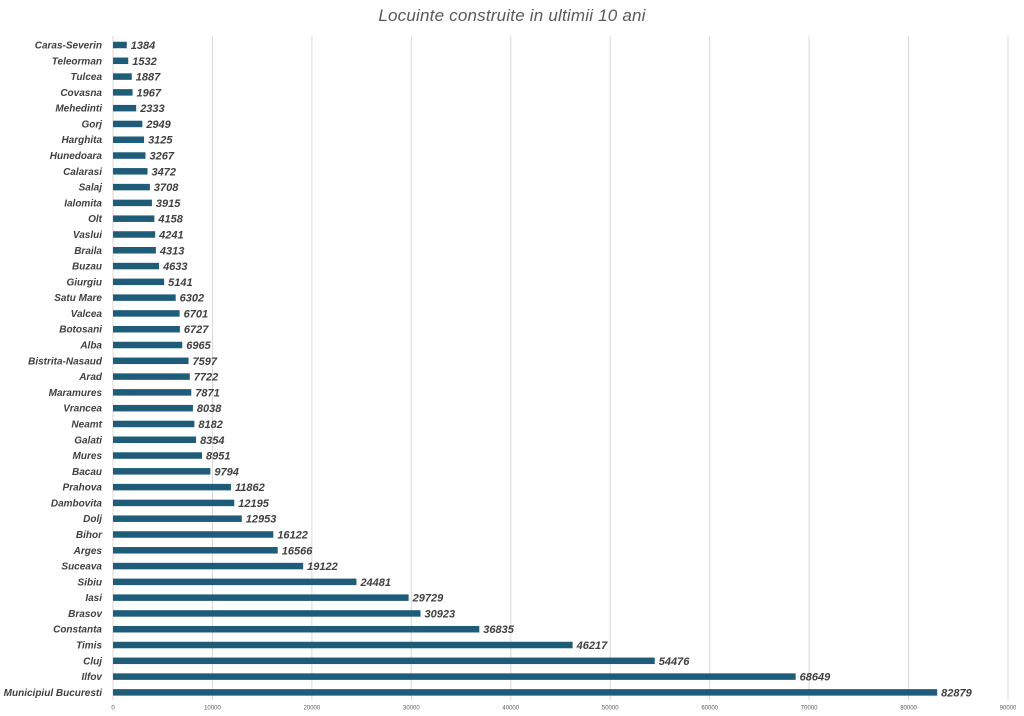 Image resolution: width=1024 pixels, height=716 pixels. I want to click on data-label: 7597, so click(205, 362).